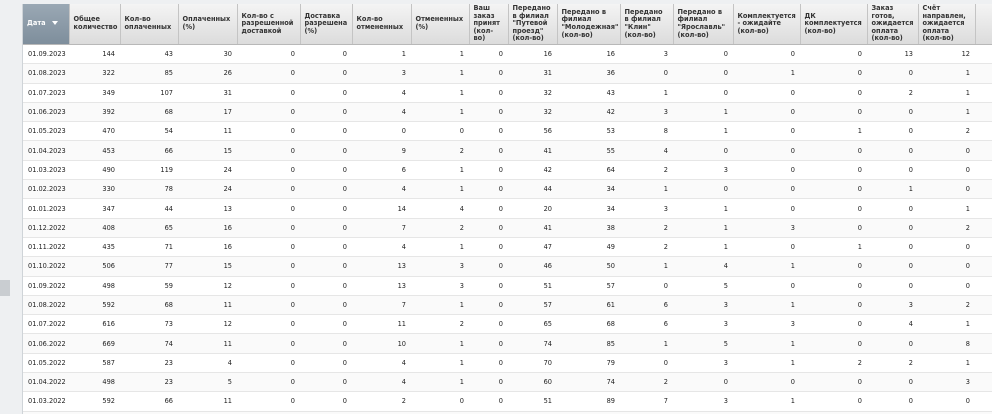 Image resolution: width=992 pixels, height=414 pixels. Describe the element at coordinates (149, 189) in the screenshot. I see `value-cell: 78` at that location.